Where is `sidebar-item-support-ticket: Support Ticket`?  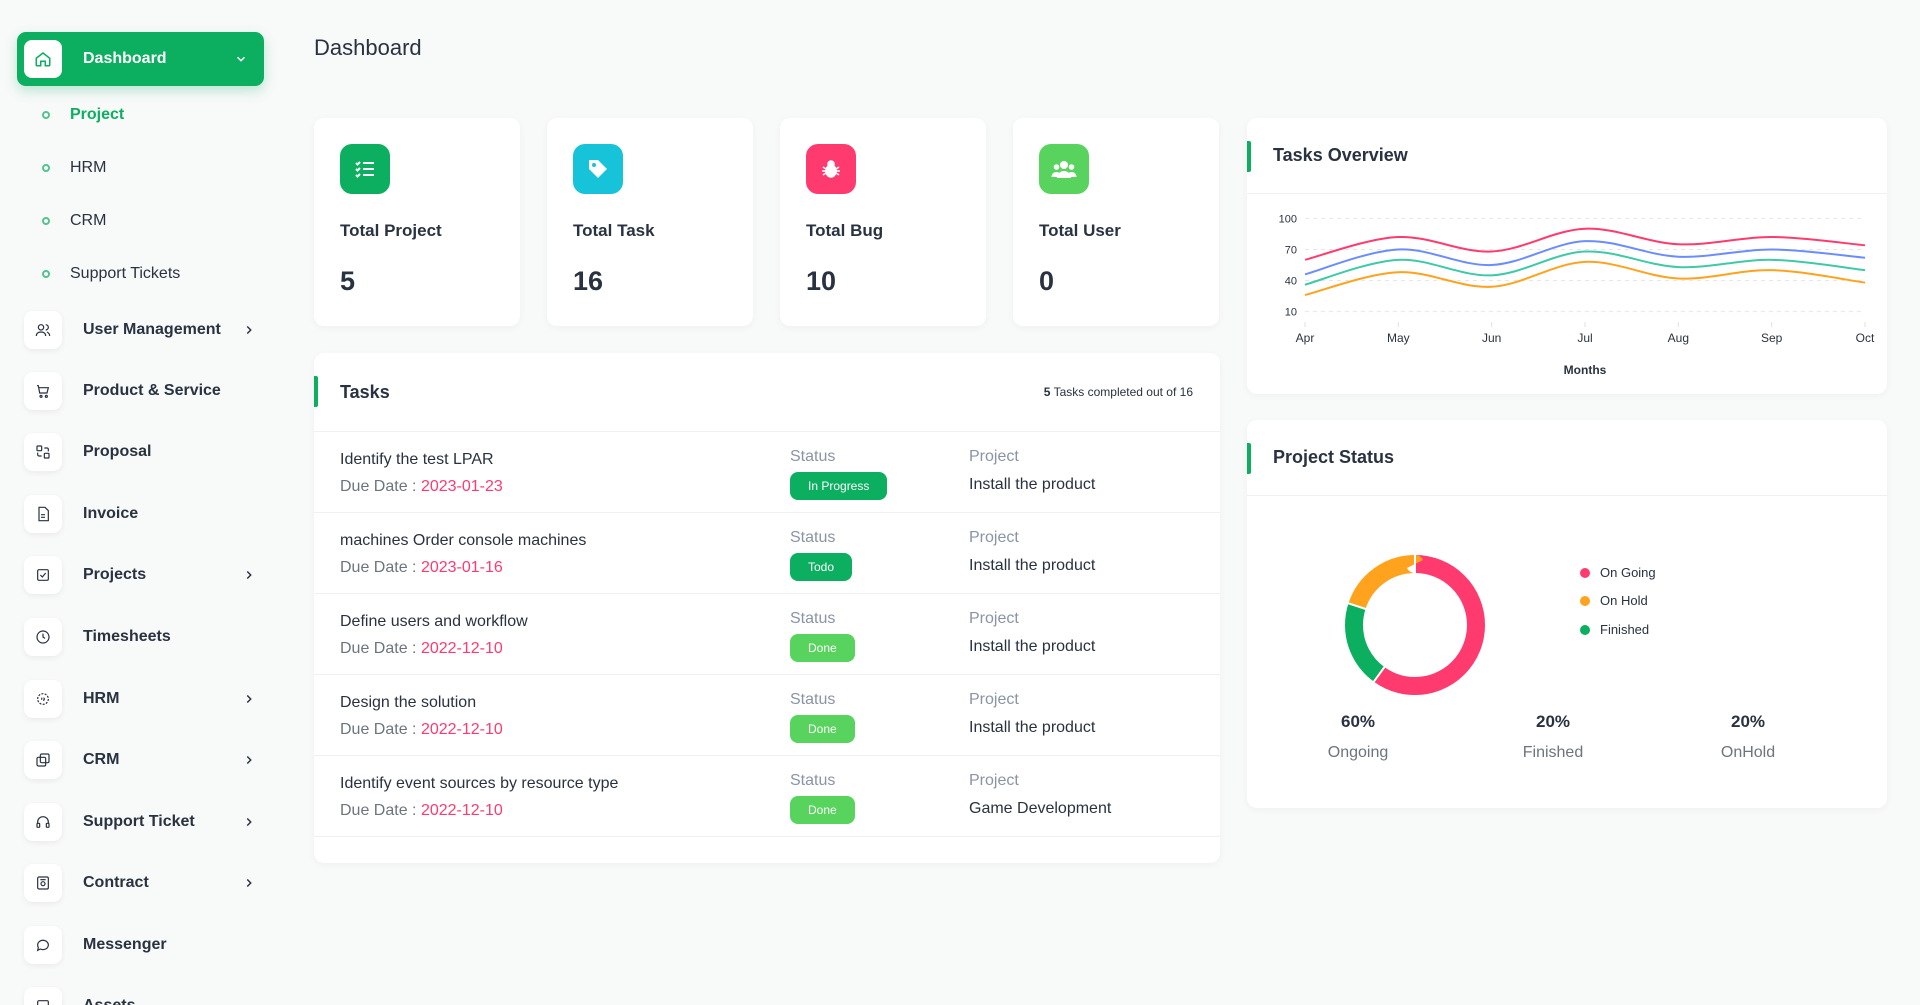
sidebar-item-support-ticket: Support Ticket is located at coordinates (142, 822).